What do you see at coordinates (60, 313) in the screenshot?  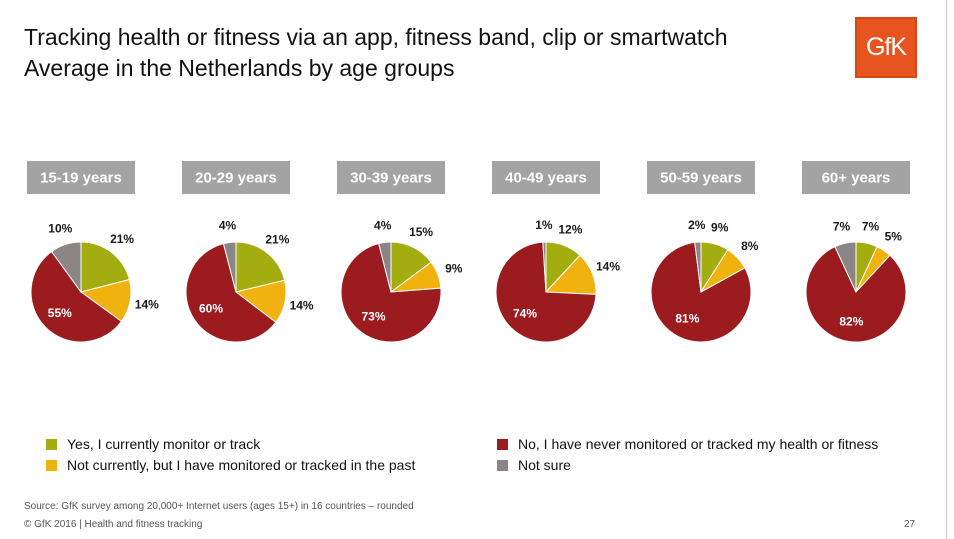 I see `pie-label-15-19-years-never: 55%` at bounding box center [60, 313].